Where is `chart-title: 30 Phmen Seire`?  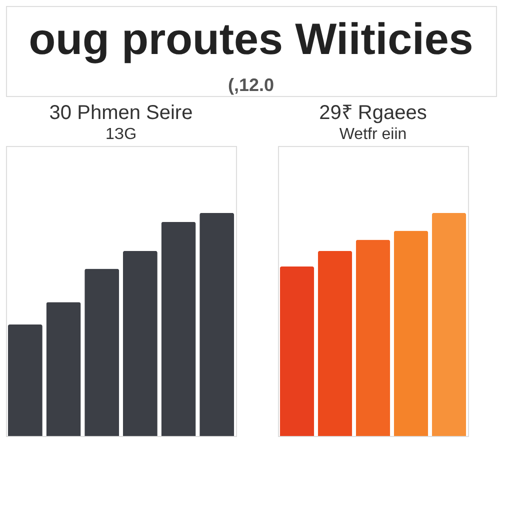
chart-title: 30 Phmen Seire is located at coordinates (121, 113).